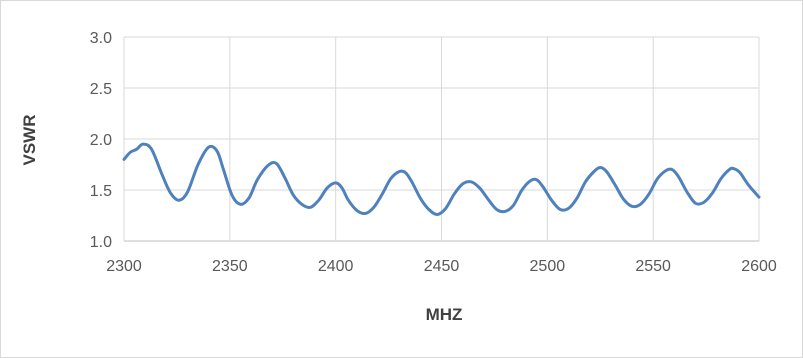  Describe the element at coordinates (101, 191) in the screenshot. I see `y-tick-label: 1.5` at that location.